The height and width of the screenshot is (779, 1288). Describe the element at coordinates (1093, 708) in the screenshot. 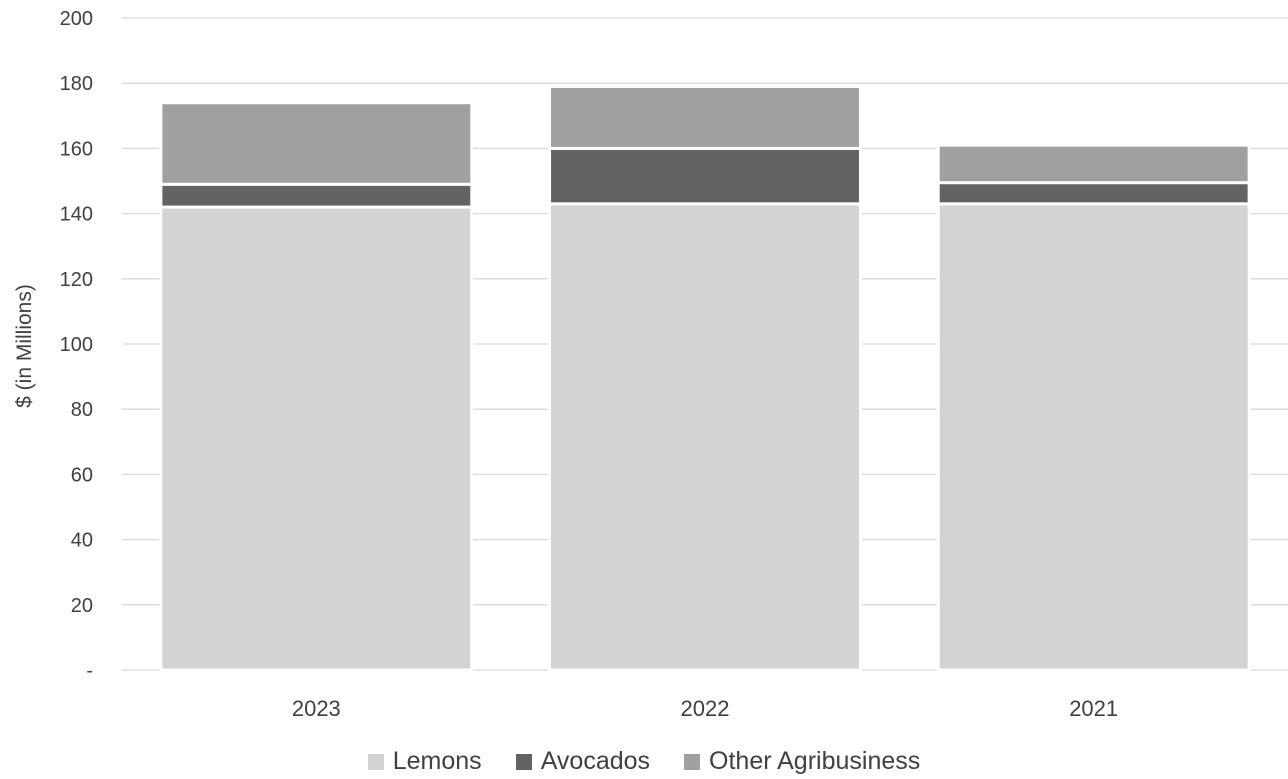

I see `x-tick-label: 2021` at that location.